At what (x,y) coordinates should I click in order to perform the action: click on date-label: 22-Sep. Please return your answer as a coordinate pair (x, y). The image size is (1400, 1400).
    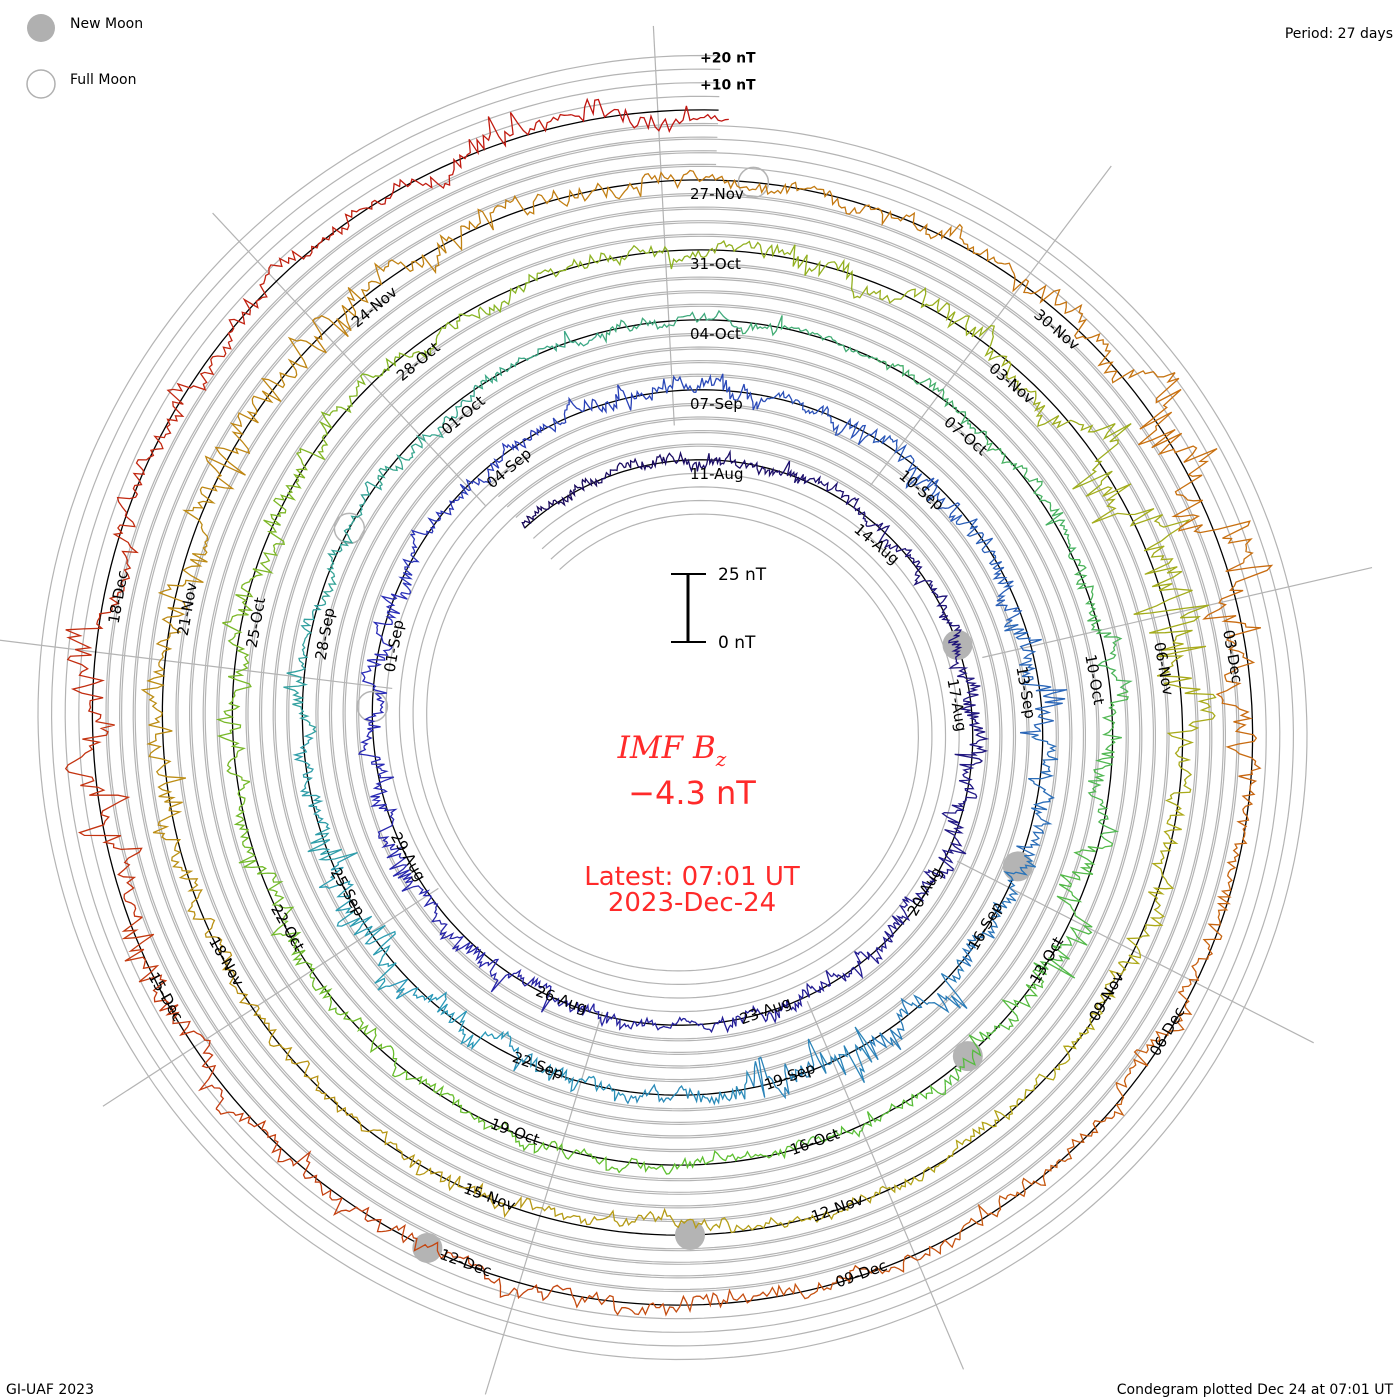
    Looking at the image, I should click on (538, 1065).